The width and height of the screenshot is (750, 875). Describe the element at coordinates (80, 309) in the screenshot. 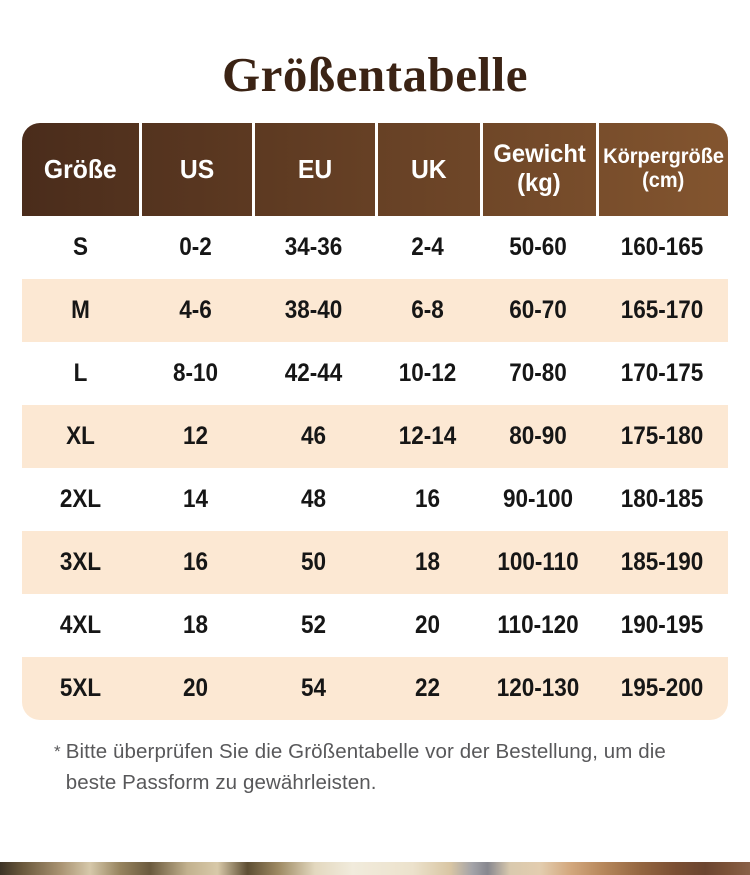

I see `size-cell-groesse: M` at that location.